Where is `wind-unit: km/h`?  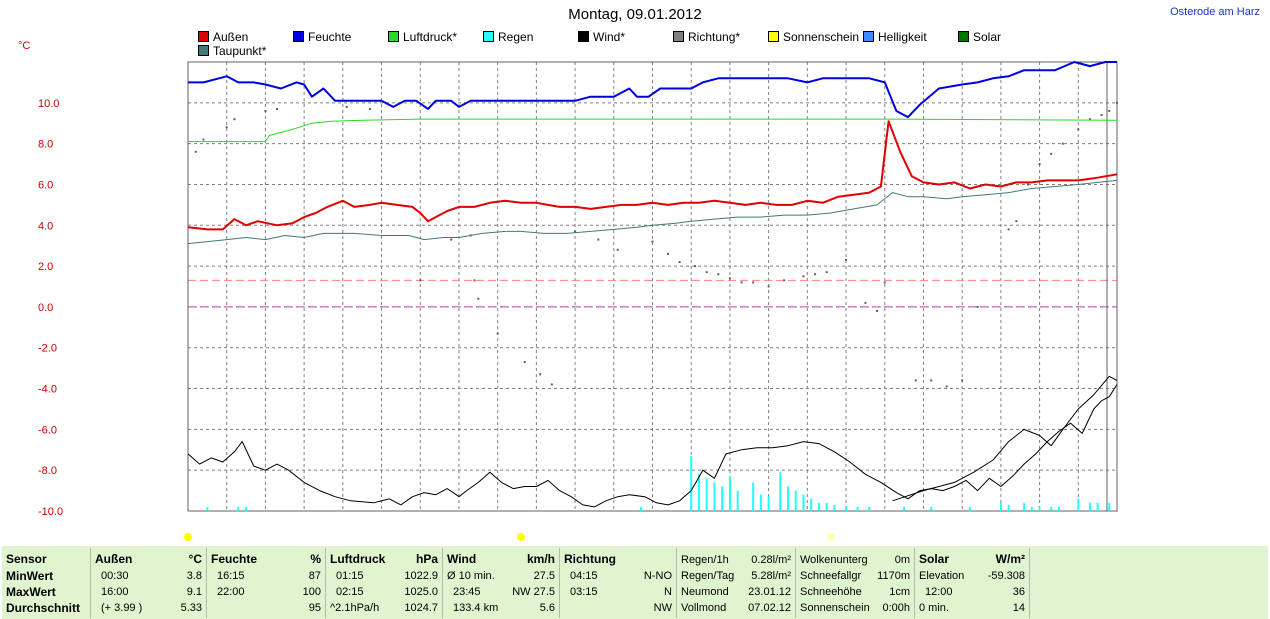 wind-unit: km/h is located at coordinates (540, 559).